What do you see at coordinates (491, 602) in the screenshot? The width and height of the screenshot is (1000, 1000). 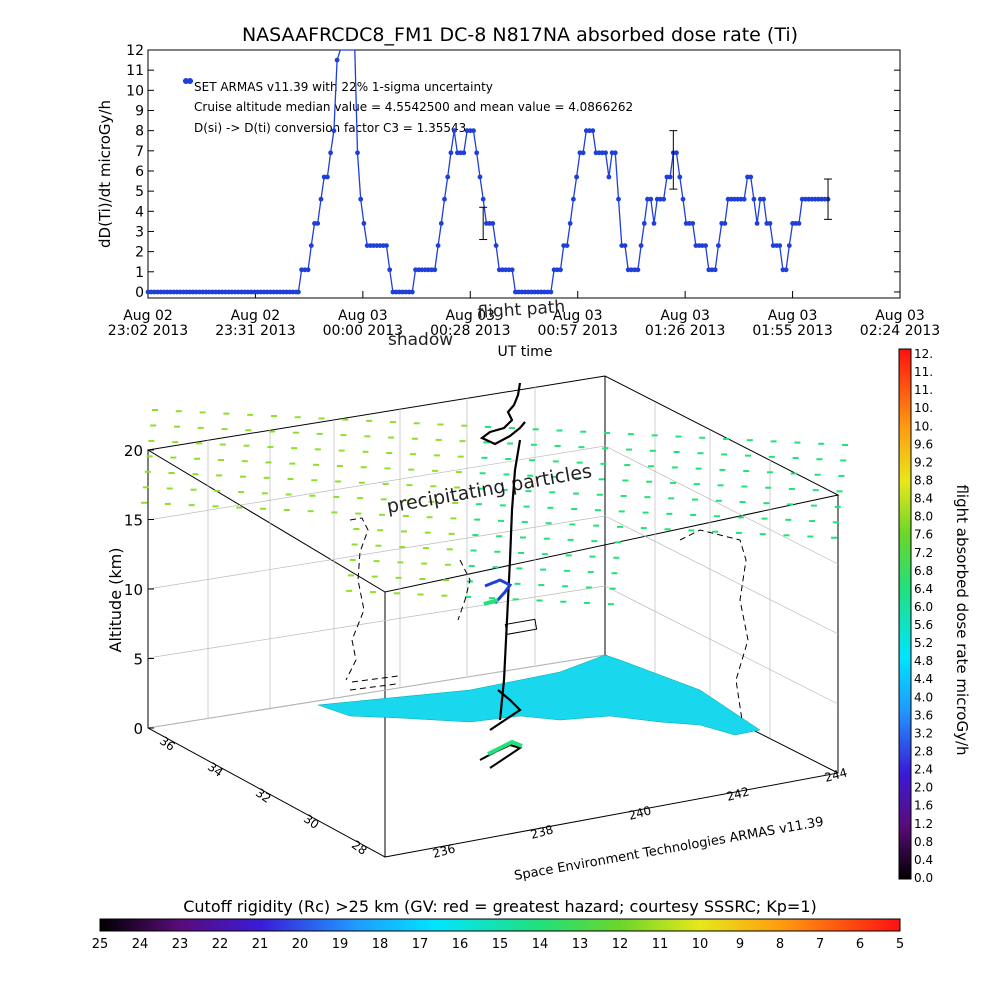 I see `flight-path-color` at bounding box center [491, 602].